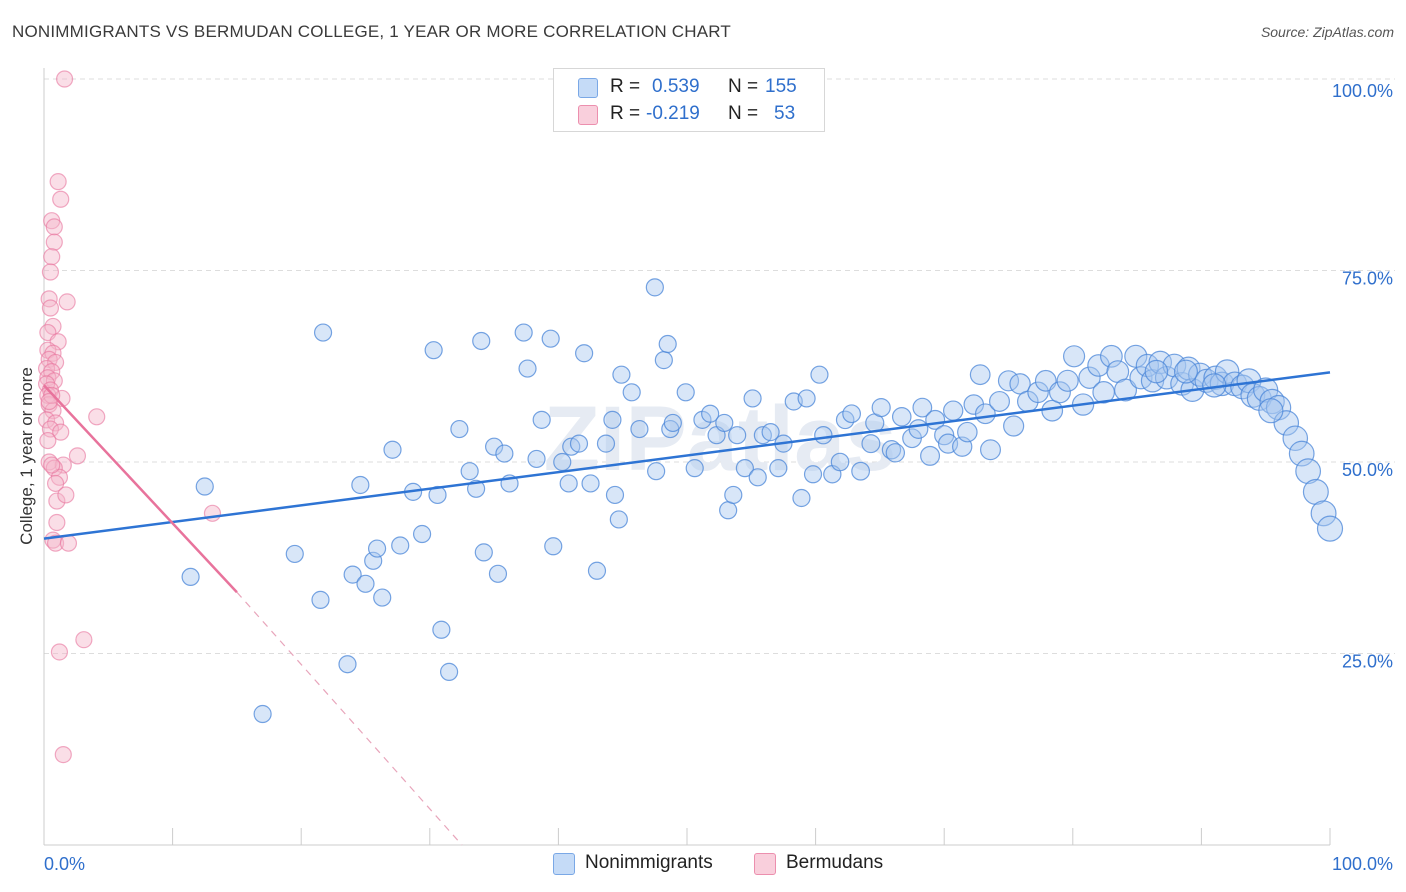 The height and width of the screenshot is (892, 1406). Describe the element at coordinates (140, 489) in the screenshot. I see `bermudans-trend-line` at that location.